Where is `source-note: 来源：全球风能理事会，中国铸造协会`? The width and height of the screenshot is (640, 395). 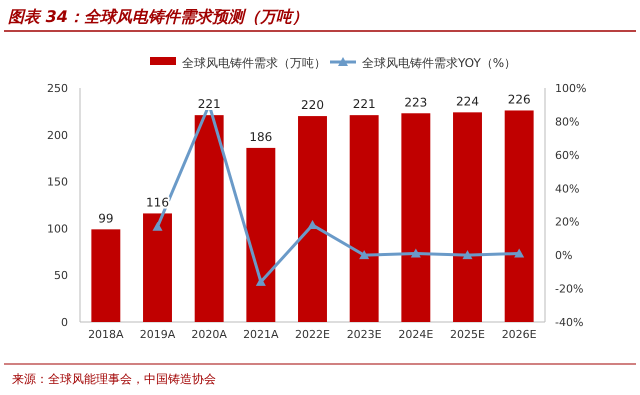
source-note: 来源：全球风能理事会，中国铸造协会 is located at coordinates (114, 379).